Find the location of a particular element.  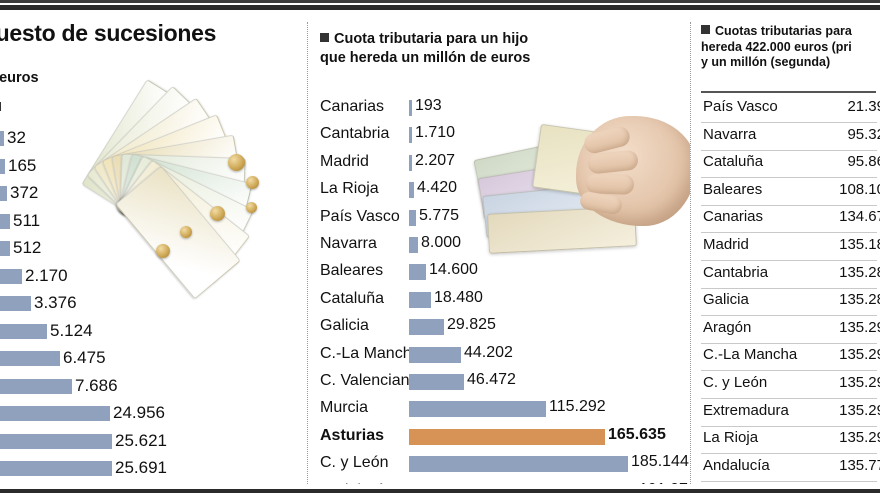

middle-bar-label: Asturias is located at coordinates (352, 435).